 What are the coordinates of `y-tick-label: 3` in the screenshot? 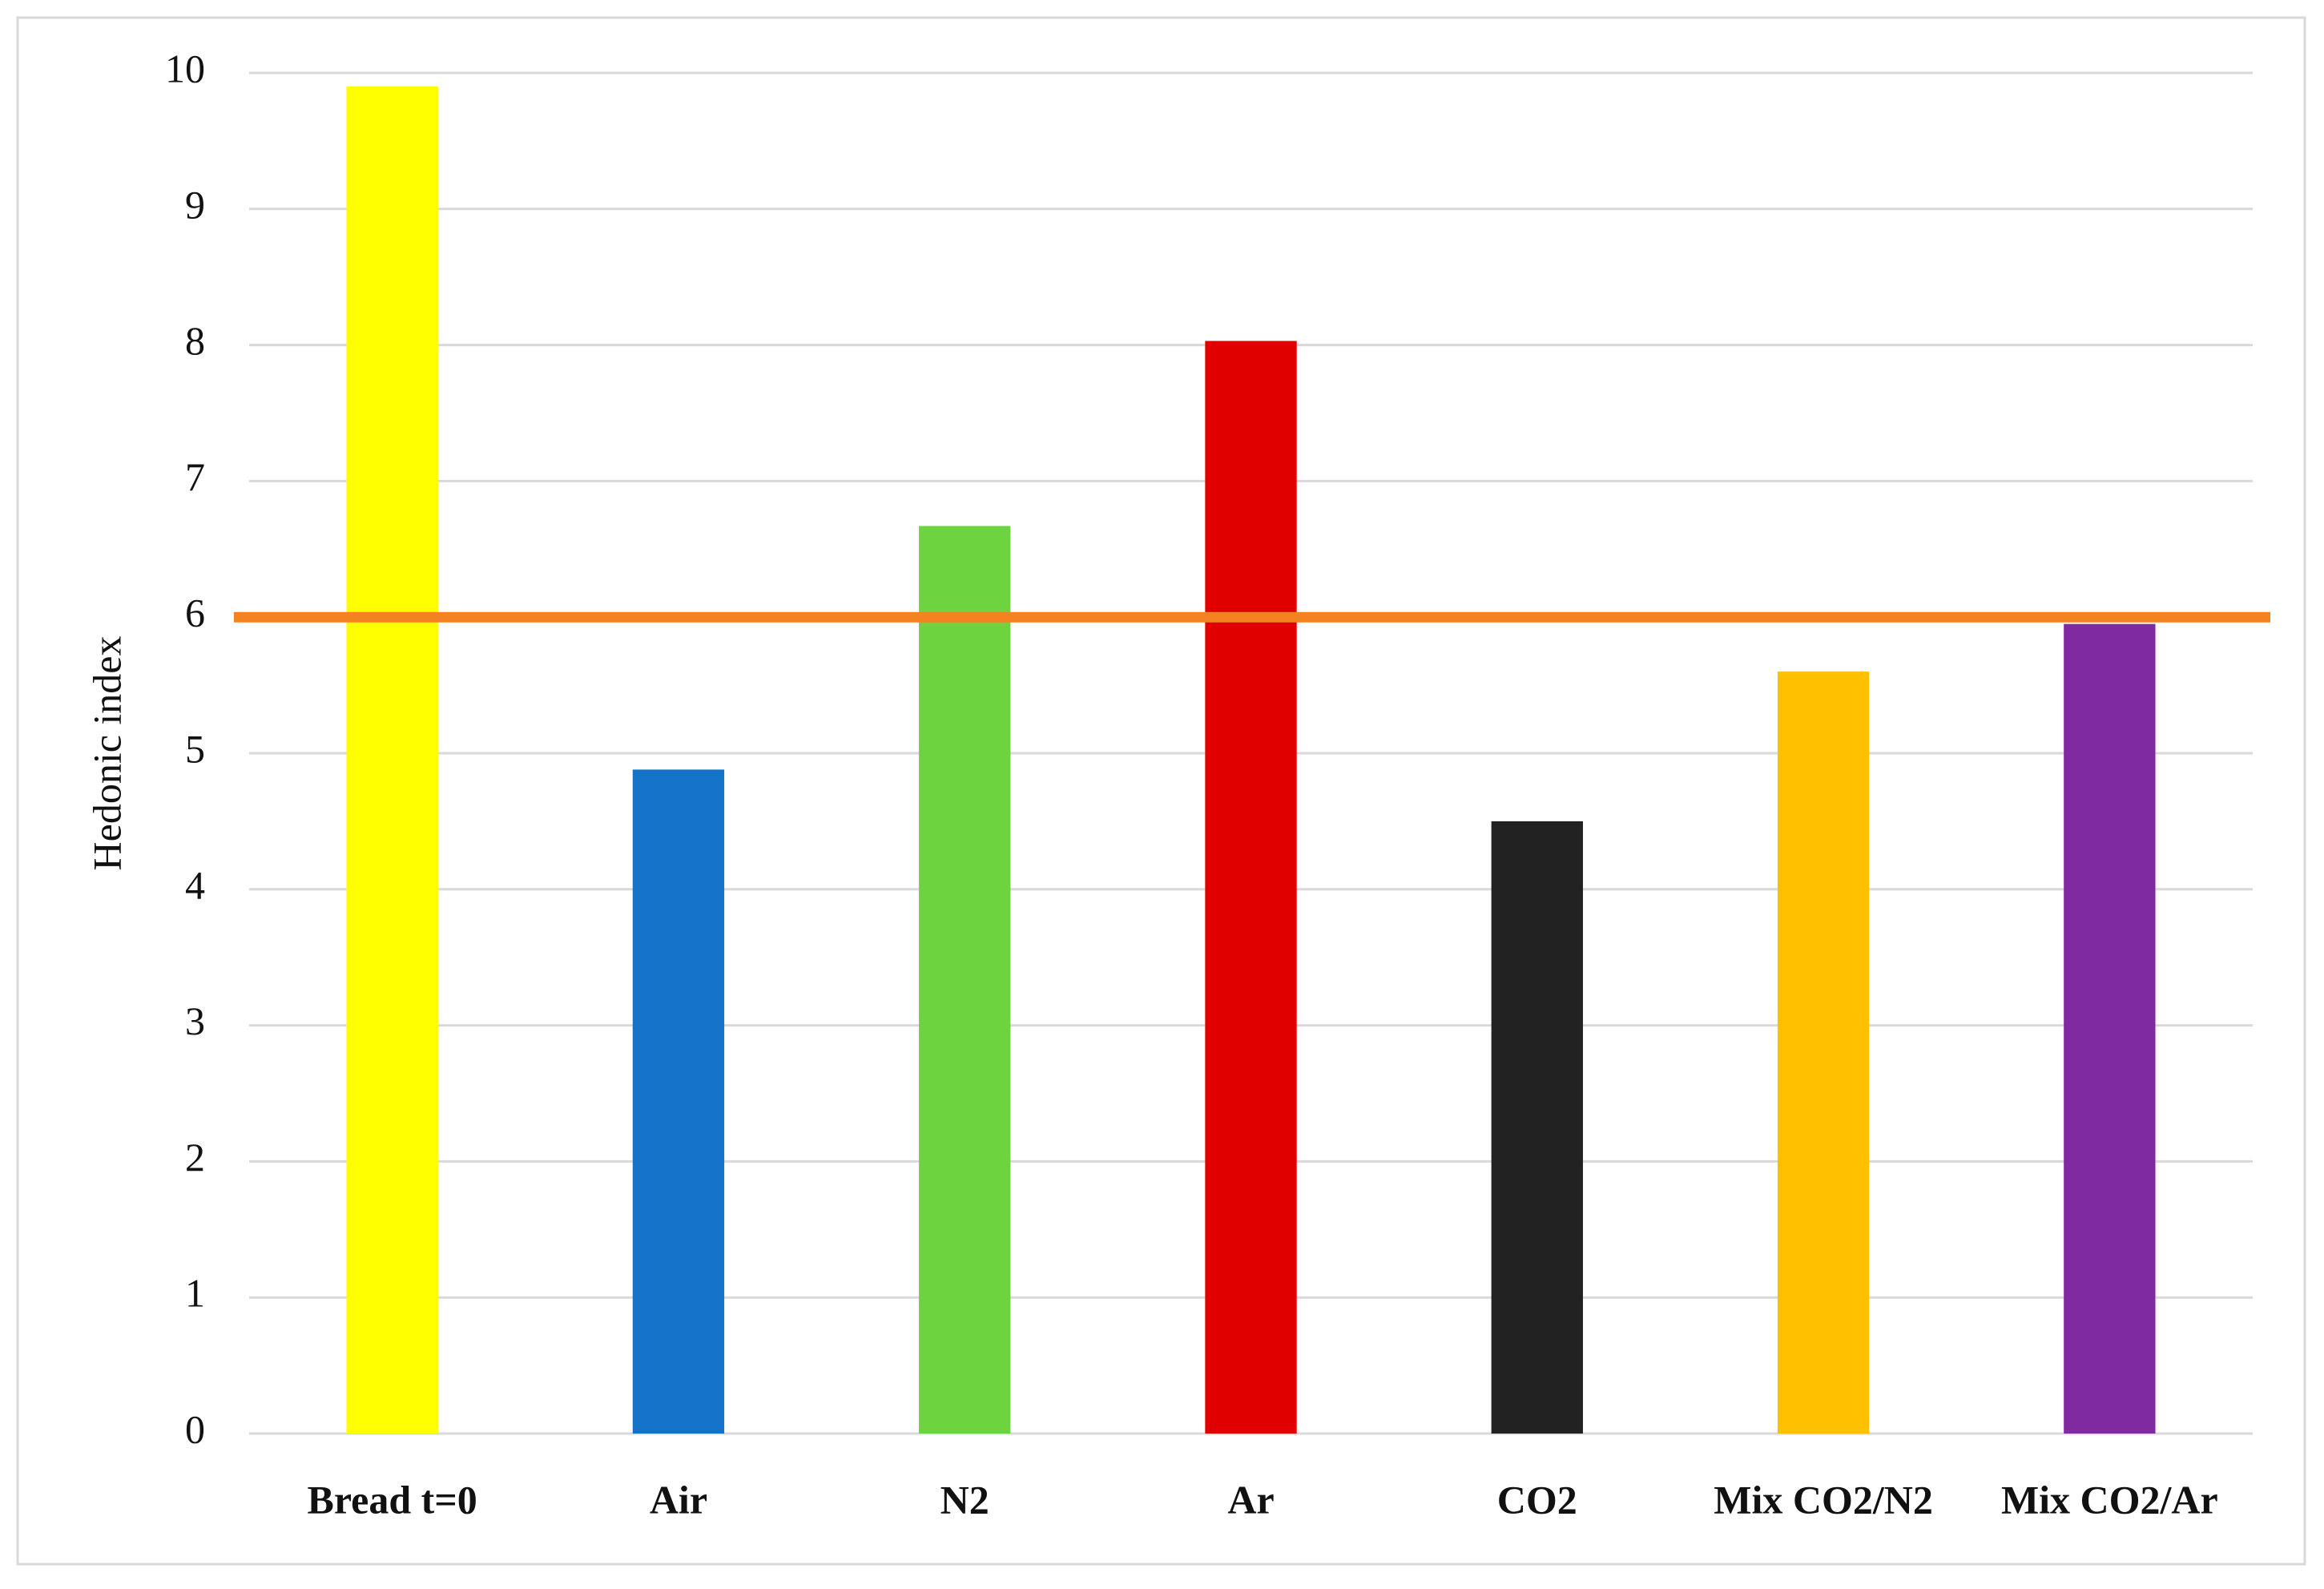 It's located at (195, 1020).